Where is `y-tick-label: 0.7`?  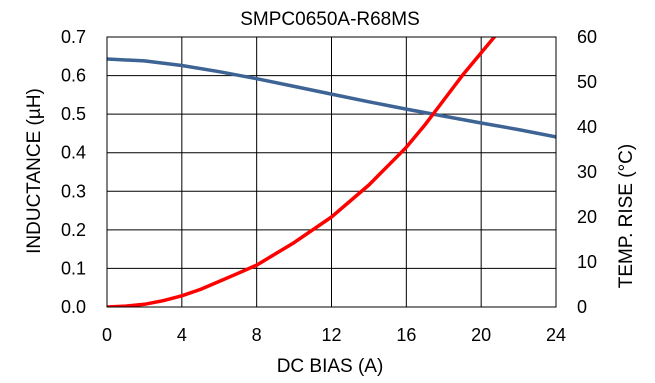
y-tick-label: 0.7 is located at coordinates (73, 37).